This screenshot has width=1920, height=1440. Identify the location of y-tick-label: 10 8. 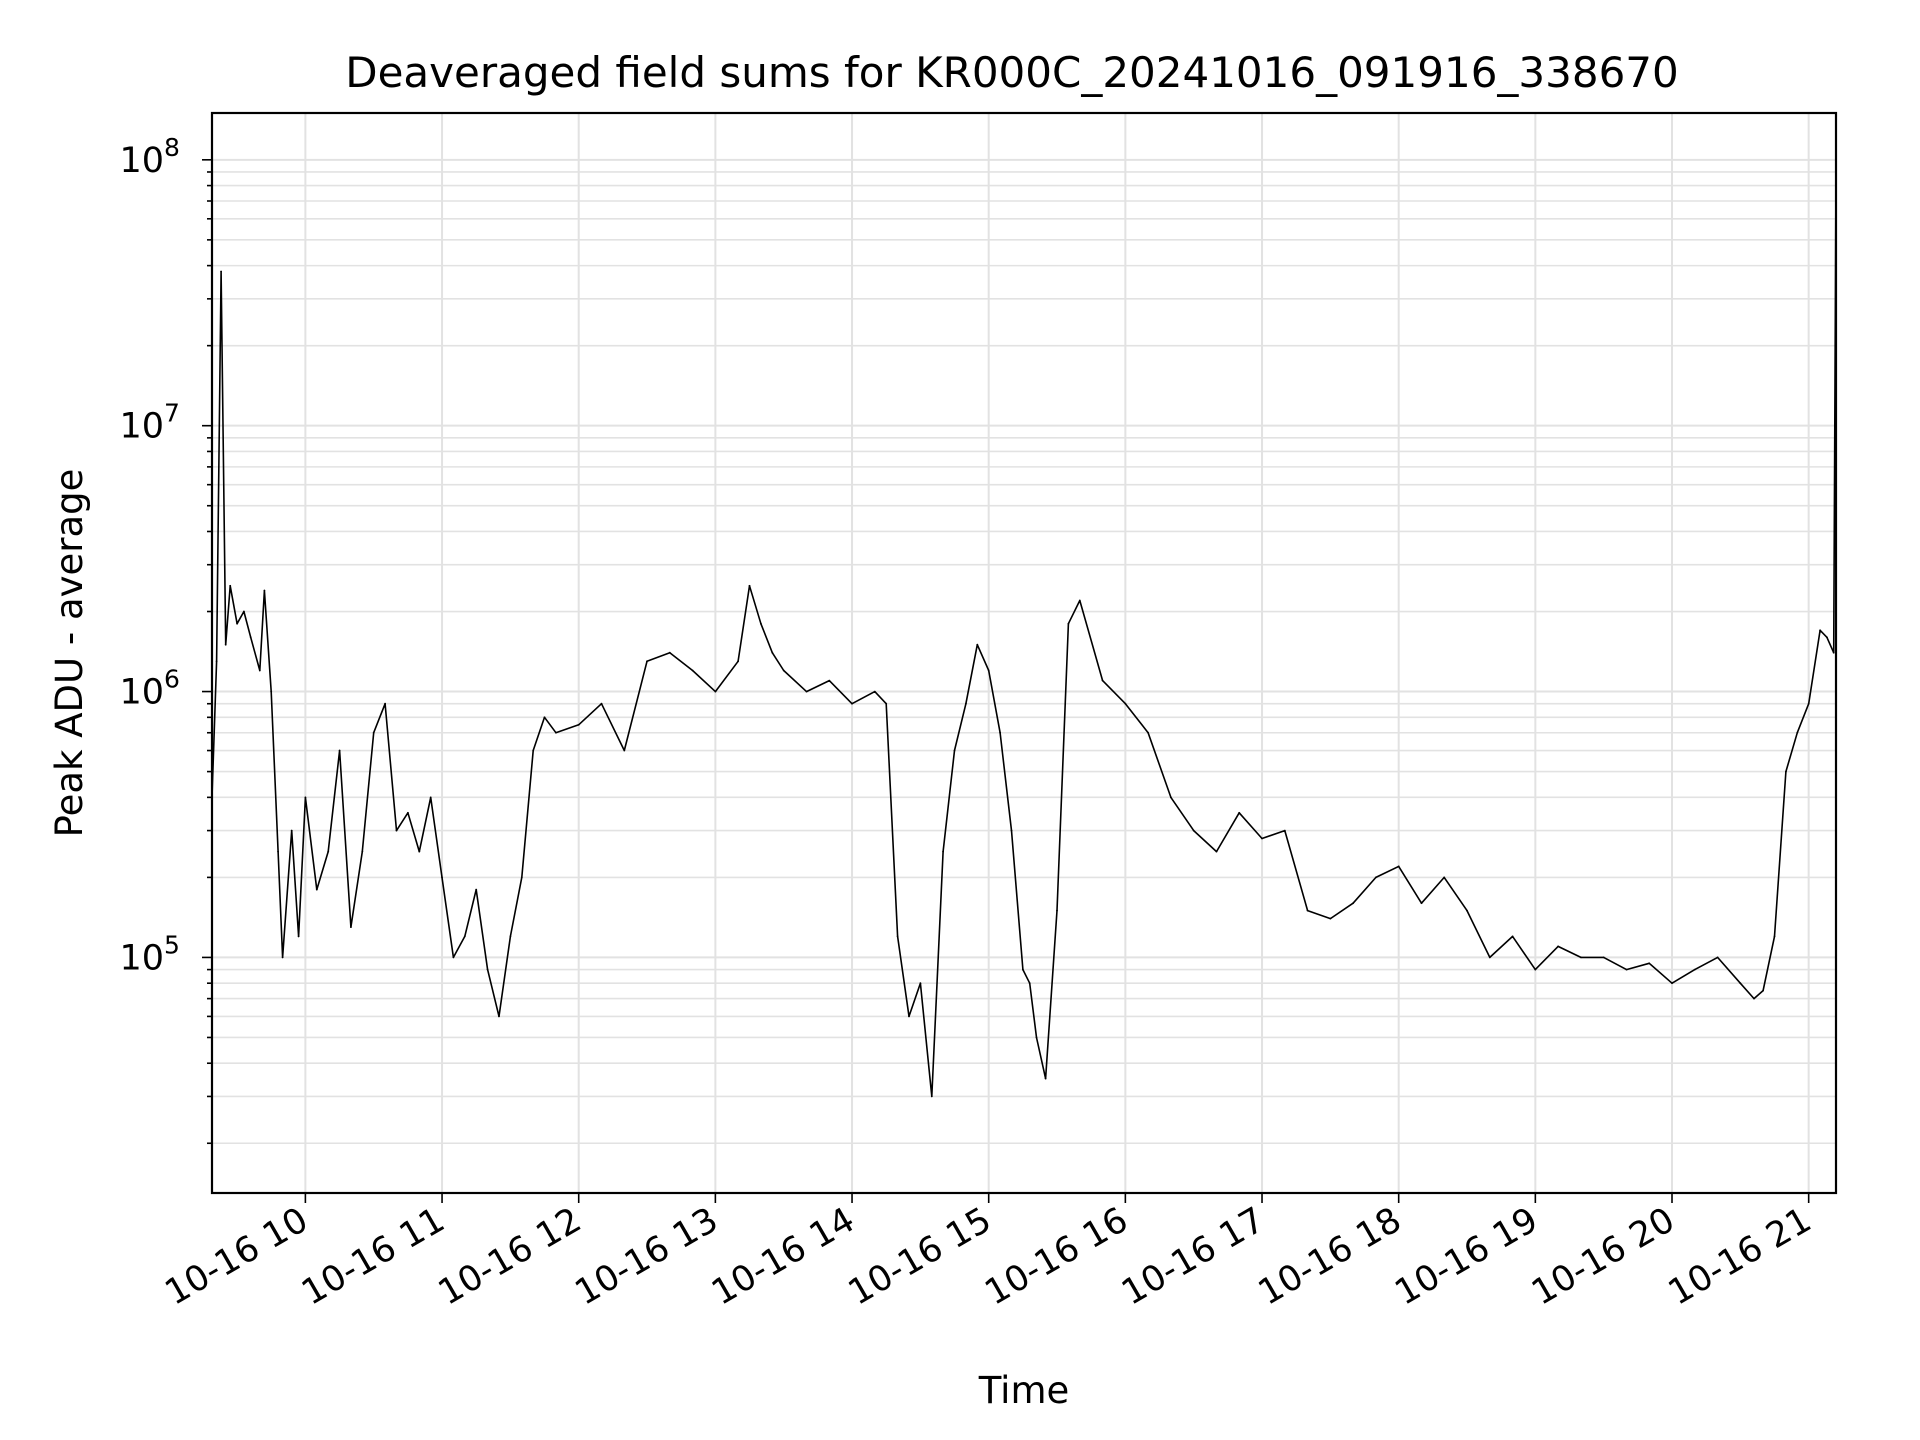
(149, 157).